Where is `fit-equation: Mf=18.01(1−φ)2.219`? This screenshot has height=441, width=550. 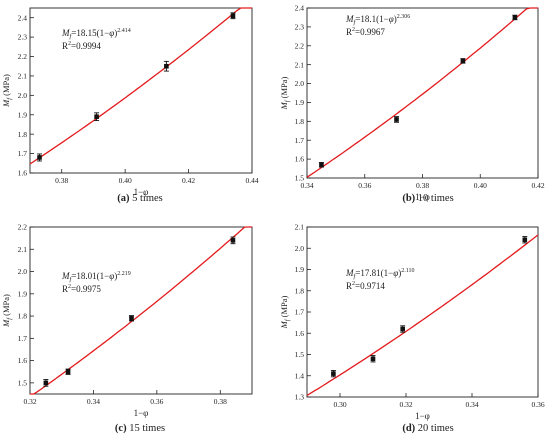
fit-equation: Mf=18.01(1−φ)2.219 is located at coordinates (96, 277).